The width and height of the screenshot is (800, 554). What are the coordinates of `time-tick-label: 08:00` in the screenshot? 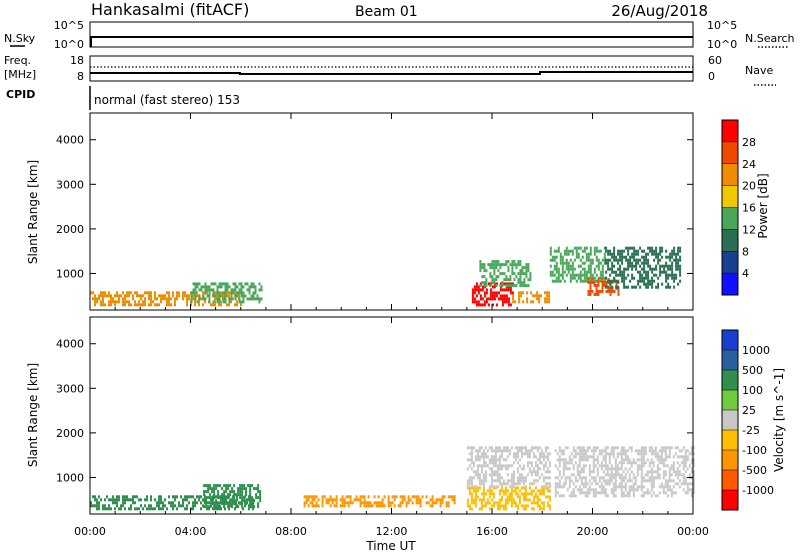 It's located at (291, 531).